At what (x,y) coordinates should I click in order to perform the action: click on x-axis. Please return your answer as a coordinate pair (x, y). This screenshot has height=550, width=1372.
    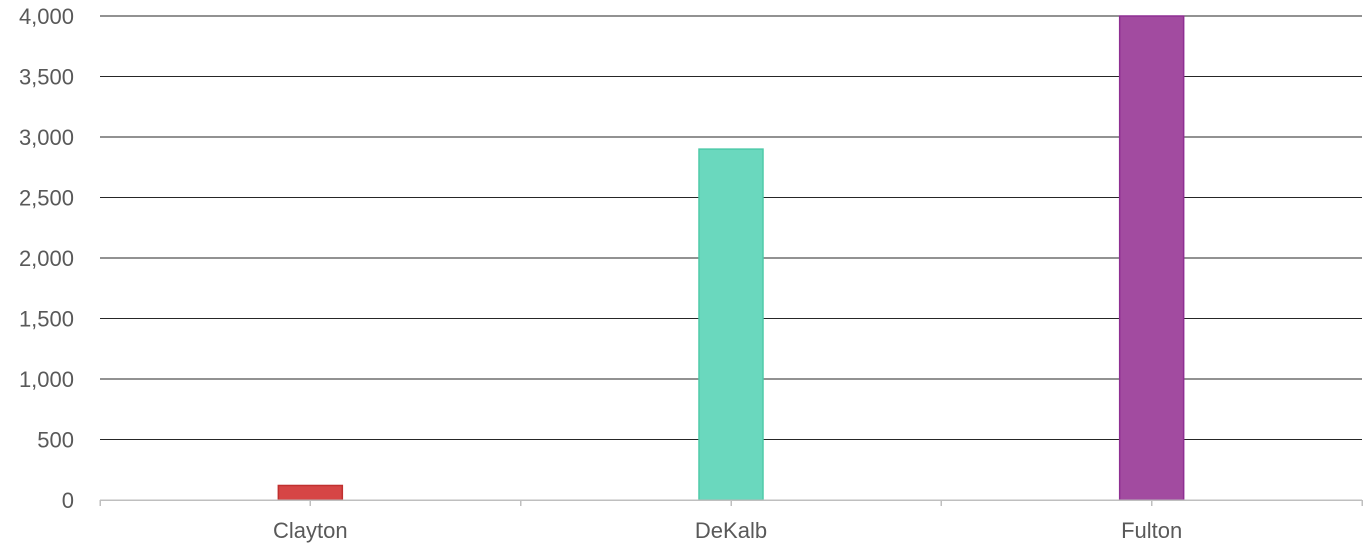
    Looking at the image, I should click on (731, 502).